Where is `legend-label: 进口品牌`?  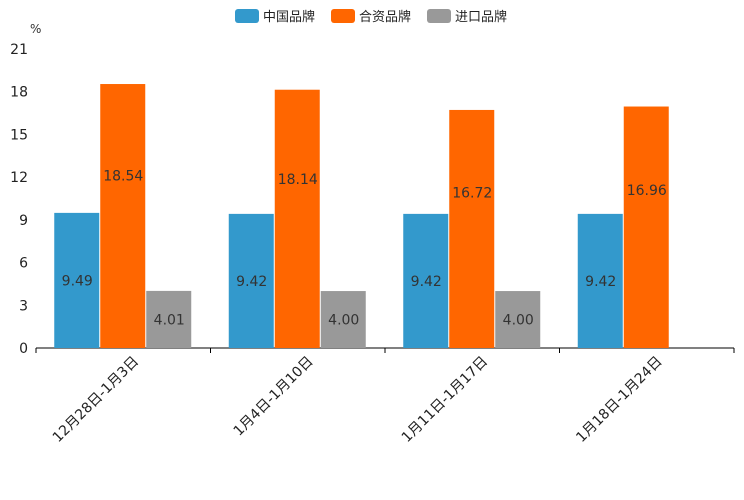
legend-label: 进口品牌 is located at coordinates (481, 17).